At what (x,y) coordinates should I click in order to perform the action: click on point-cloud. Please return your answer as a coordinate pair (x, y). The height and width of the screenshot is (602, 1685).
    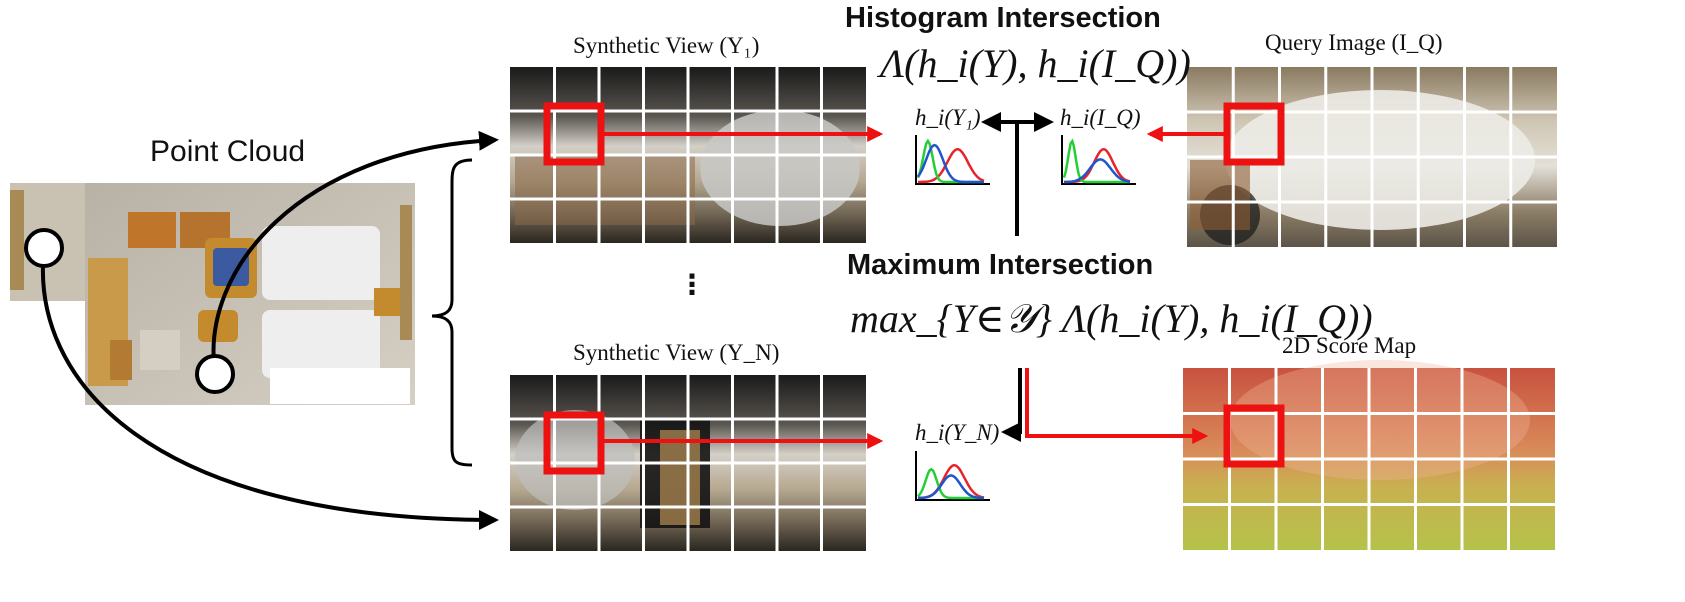
    Looking at the image, I should click on (212, 294).